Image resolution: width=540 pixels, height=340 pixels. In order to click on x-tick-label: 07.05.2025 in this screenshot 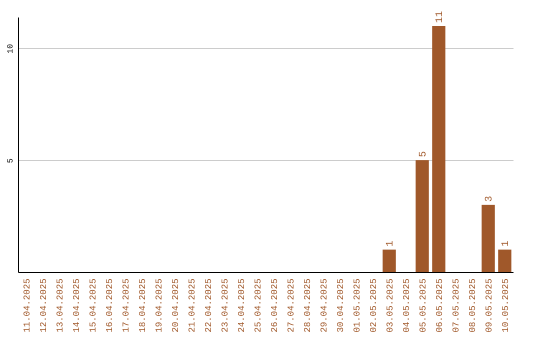, I will do `click(456, 305)`.